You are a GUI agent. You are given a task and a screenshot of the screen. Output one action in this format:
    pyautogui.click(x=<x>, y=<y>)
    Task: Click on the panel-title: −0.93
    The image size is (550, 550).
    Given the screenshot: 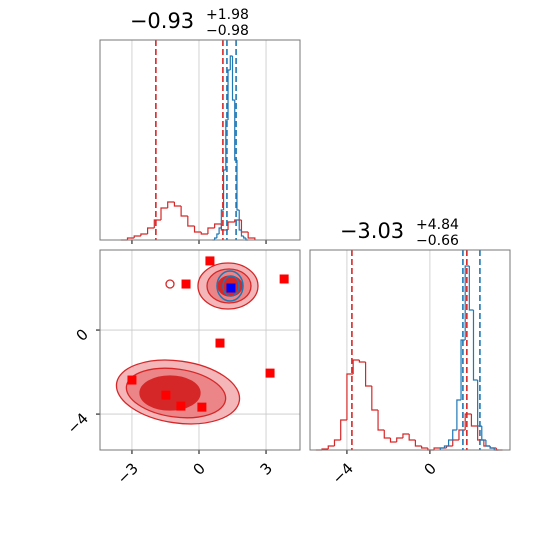 What is the action you would take?
    pyautogui.click(x=162, y=21)
    